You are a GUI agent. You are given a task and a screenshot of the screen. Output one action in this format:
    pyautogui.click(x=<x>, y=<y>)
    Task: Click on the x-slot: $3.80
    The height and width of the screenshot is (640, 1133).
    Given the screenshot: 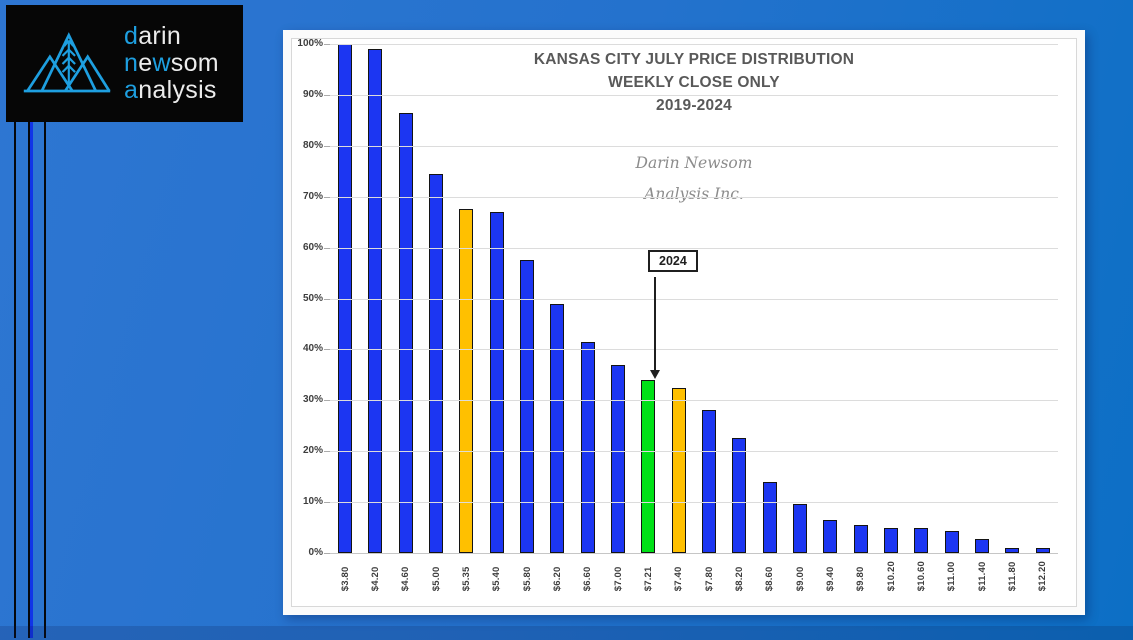 What is the action you would take?
    pyautogui.click(x=345, y=576)
    